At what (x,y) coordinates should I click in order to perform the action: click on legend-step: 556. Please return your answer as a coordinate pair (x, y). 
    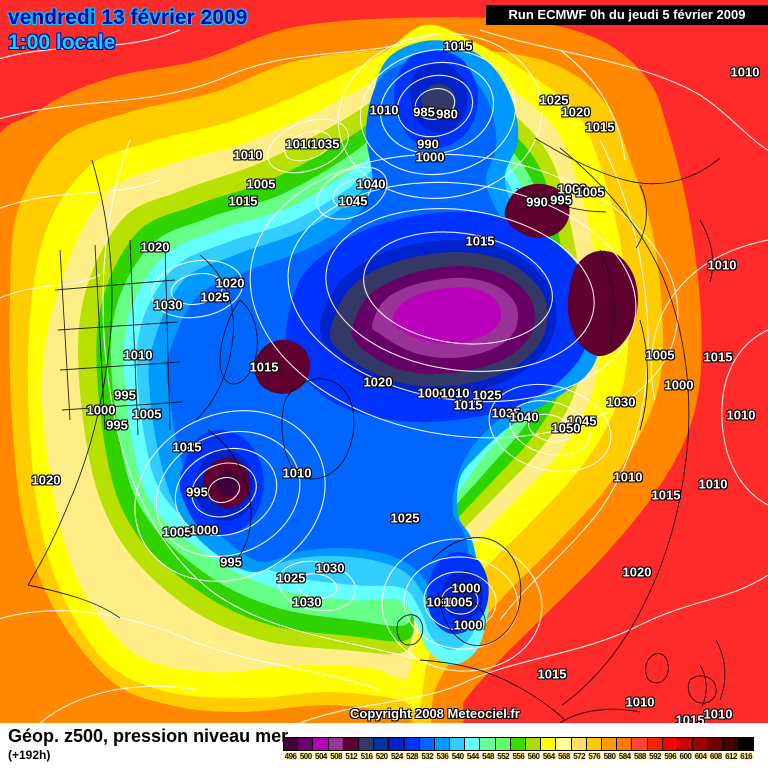
    Looking at the image, I should click on (518, 749).